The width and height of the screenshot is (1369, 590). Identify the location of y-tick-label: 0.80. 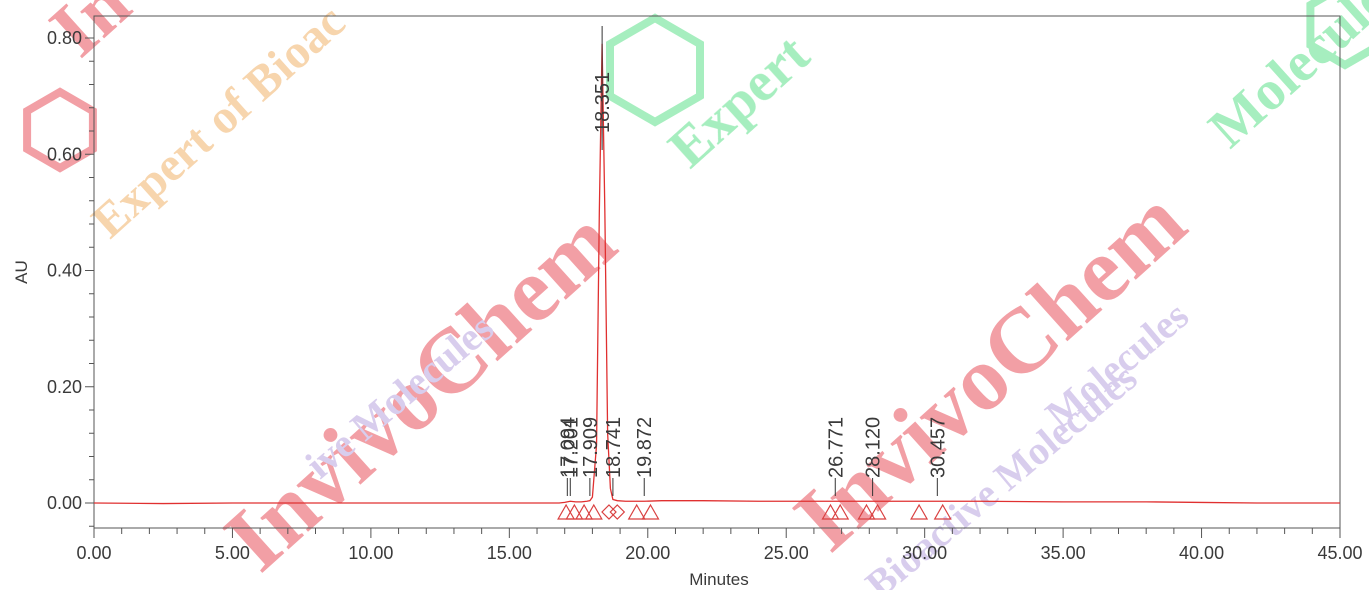
(64, 38).